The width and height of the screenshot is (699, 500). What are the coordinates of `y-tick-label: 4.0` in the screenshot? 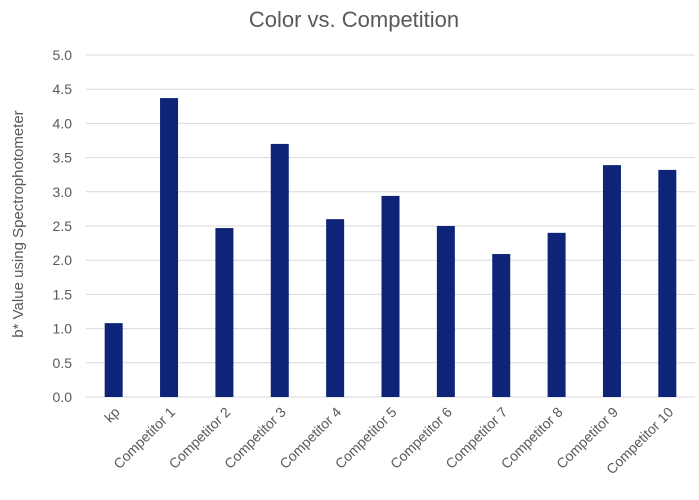 It's located at (63, 123).